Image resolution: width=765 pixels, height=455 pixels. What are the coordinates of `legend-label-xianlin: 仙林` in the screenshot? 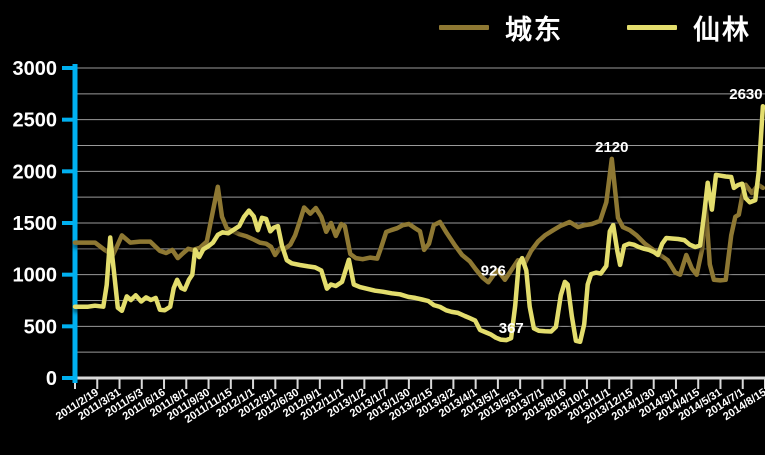 It's located at (722, 30).